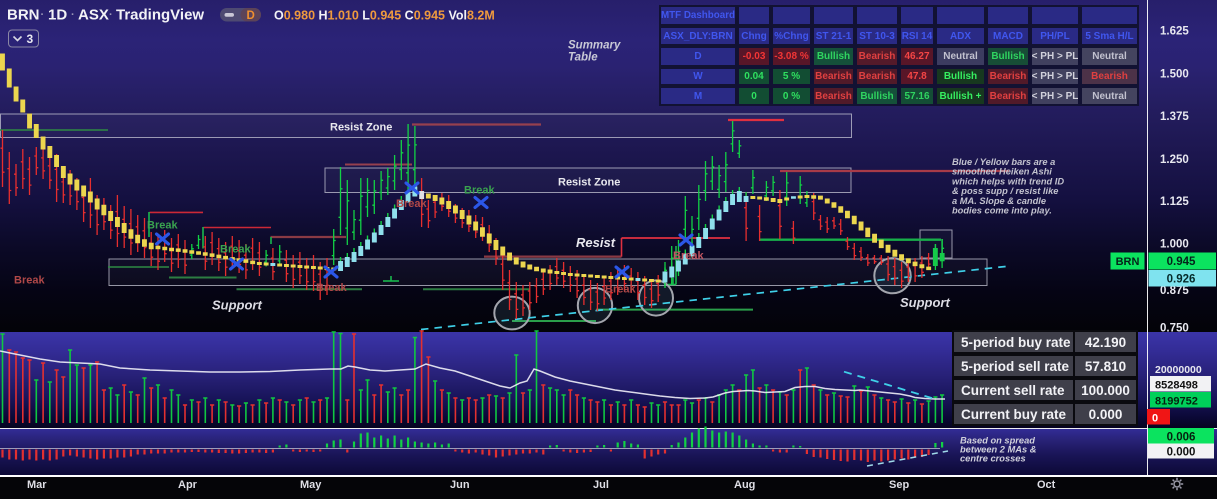 This screenshot has width=1217, height=499. Describe the element at coordinates (601, 485) in the screenshot. I see `svg-text: Jul` at that location.